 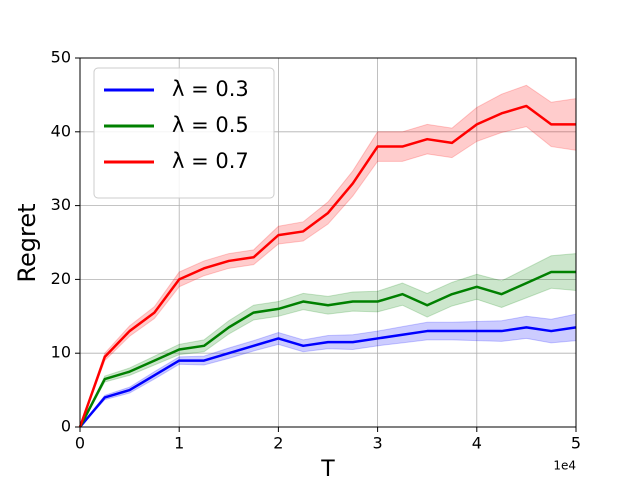 What do you see at coordinates (564, 466) in the screenshot?
I see `x-offset-label: 1e4` at bounding box center [564, 466].